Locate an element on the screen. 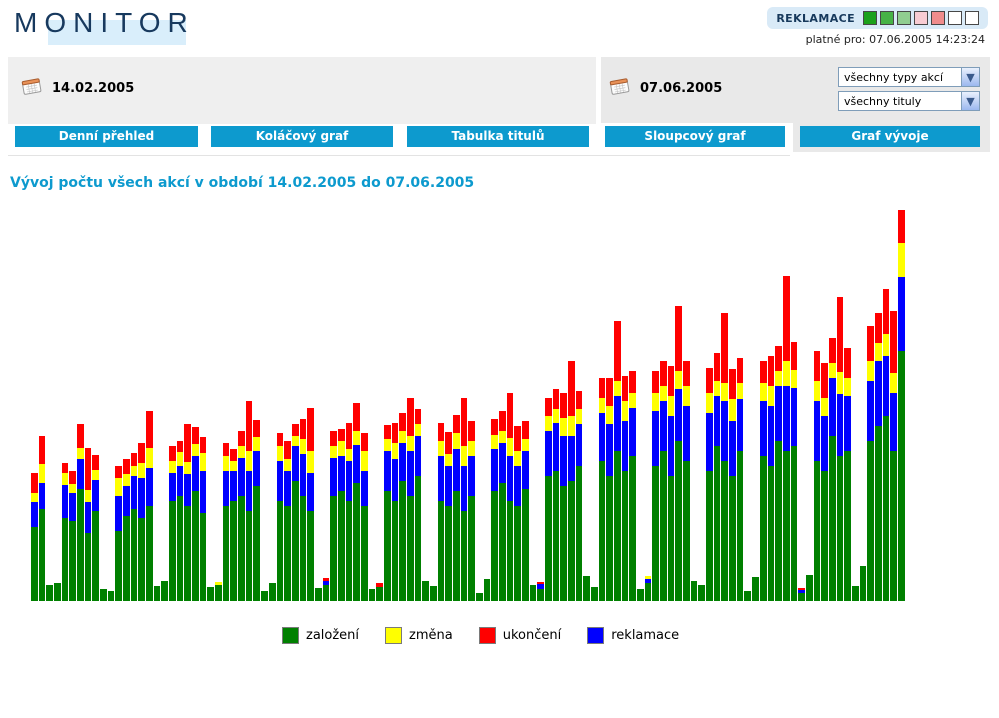 This screenshot has height=718, width=999. legend-label: založení is located at coordinates (333, 635).